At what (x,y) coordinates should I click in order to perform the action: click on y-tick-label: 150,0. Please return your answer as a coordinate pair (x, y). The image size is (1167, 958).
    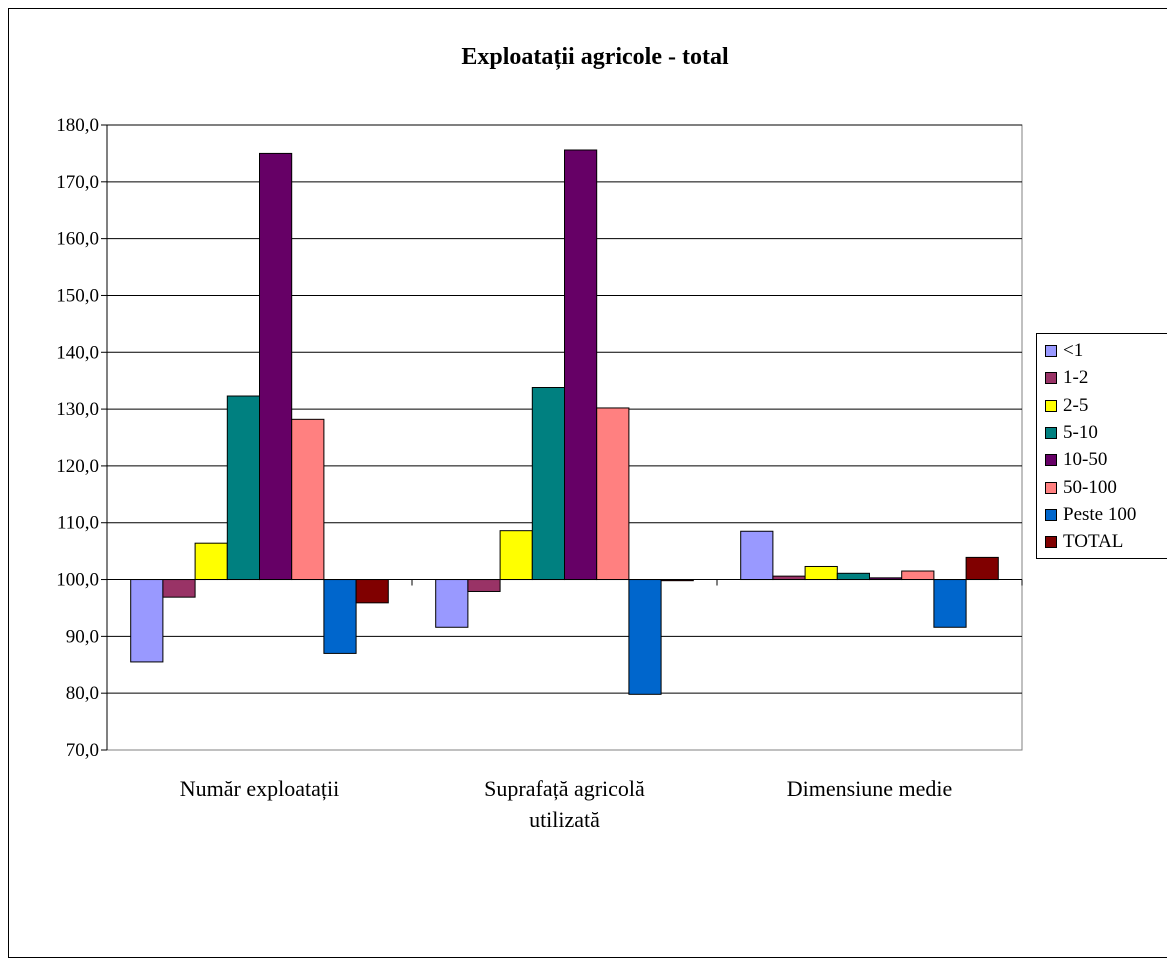
    Looking at the image, I should click on (77, 295).